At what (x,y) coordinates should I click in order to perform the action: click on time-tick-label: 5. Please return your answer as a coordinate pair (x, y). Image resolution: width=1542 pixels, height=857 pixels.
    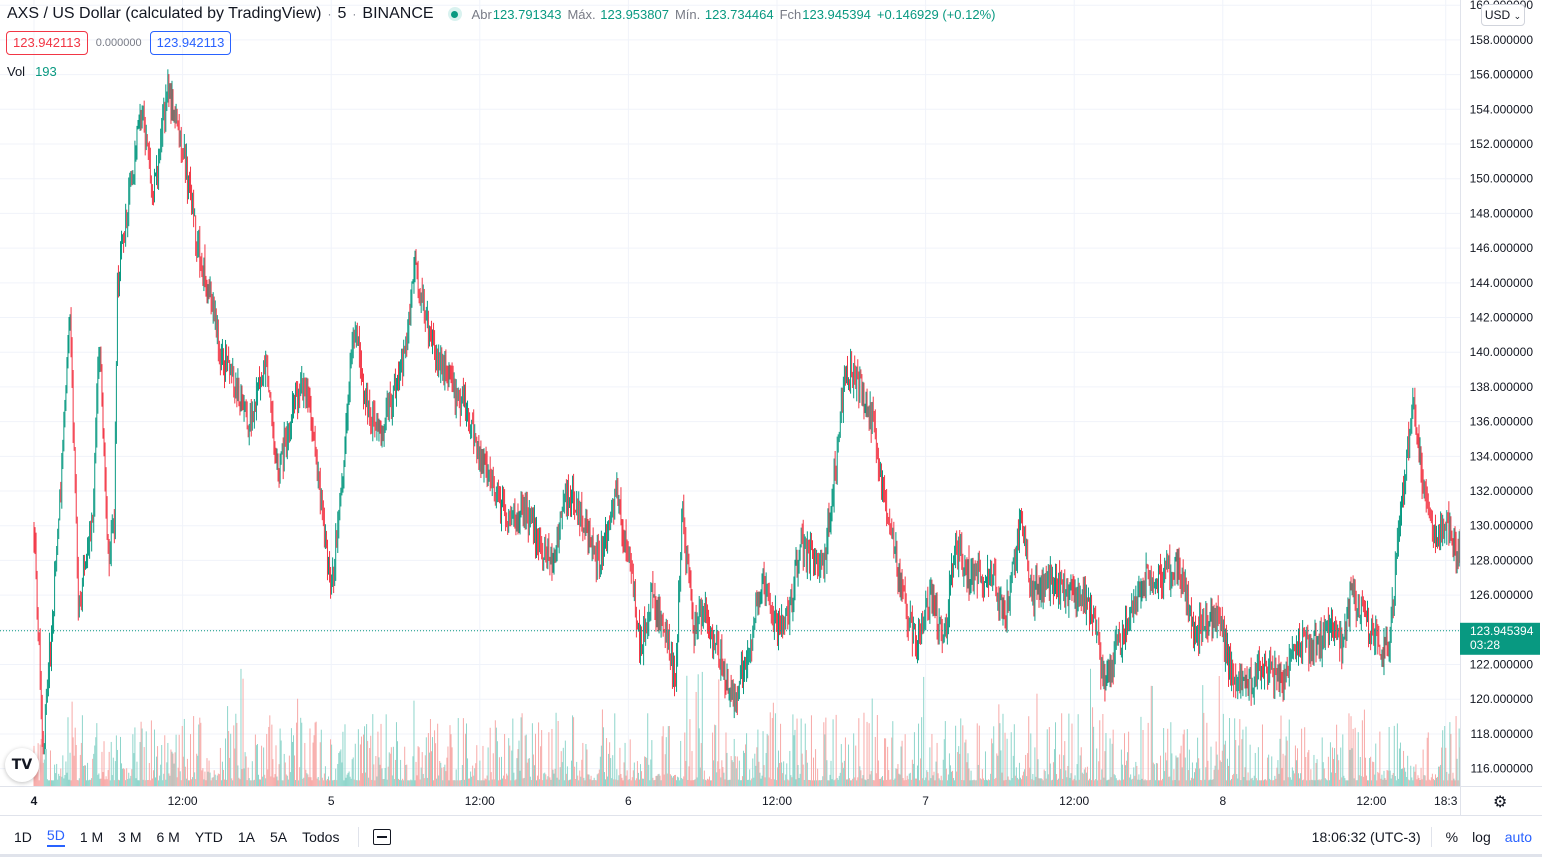
    Looking at the image, I should click on (331, 801).